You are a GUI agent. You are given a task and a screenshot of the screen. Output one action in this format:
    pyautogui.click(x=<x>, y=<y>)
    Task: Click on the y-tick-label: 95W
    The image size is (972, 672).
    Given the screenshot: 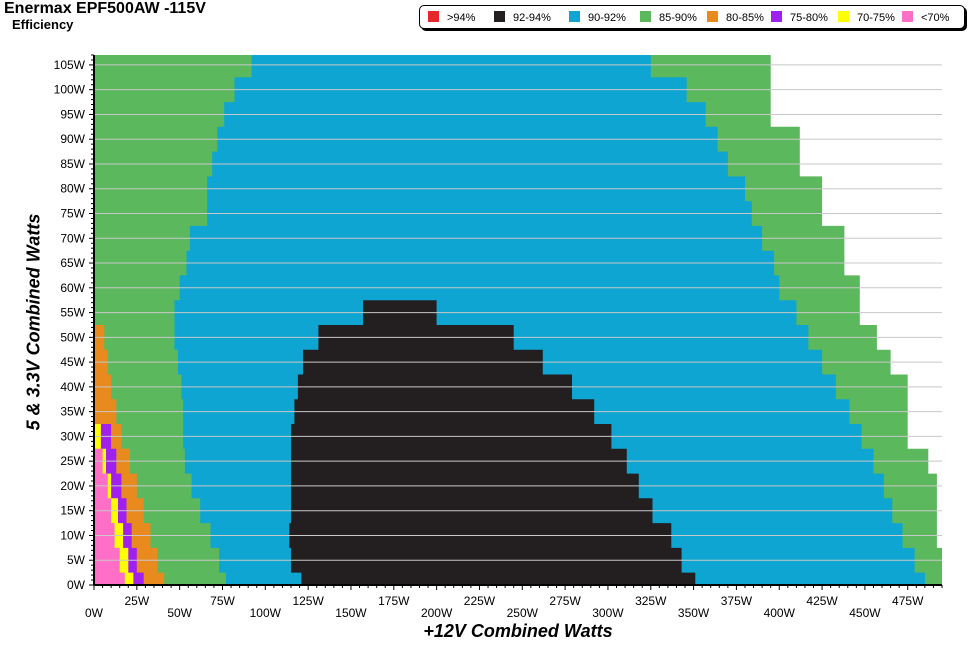 What is the action you would take?
    pyautogui.click(x=72, y=114)
    